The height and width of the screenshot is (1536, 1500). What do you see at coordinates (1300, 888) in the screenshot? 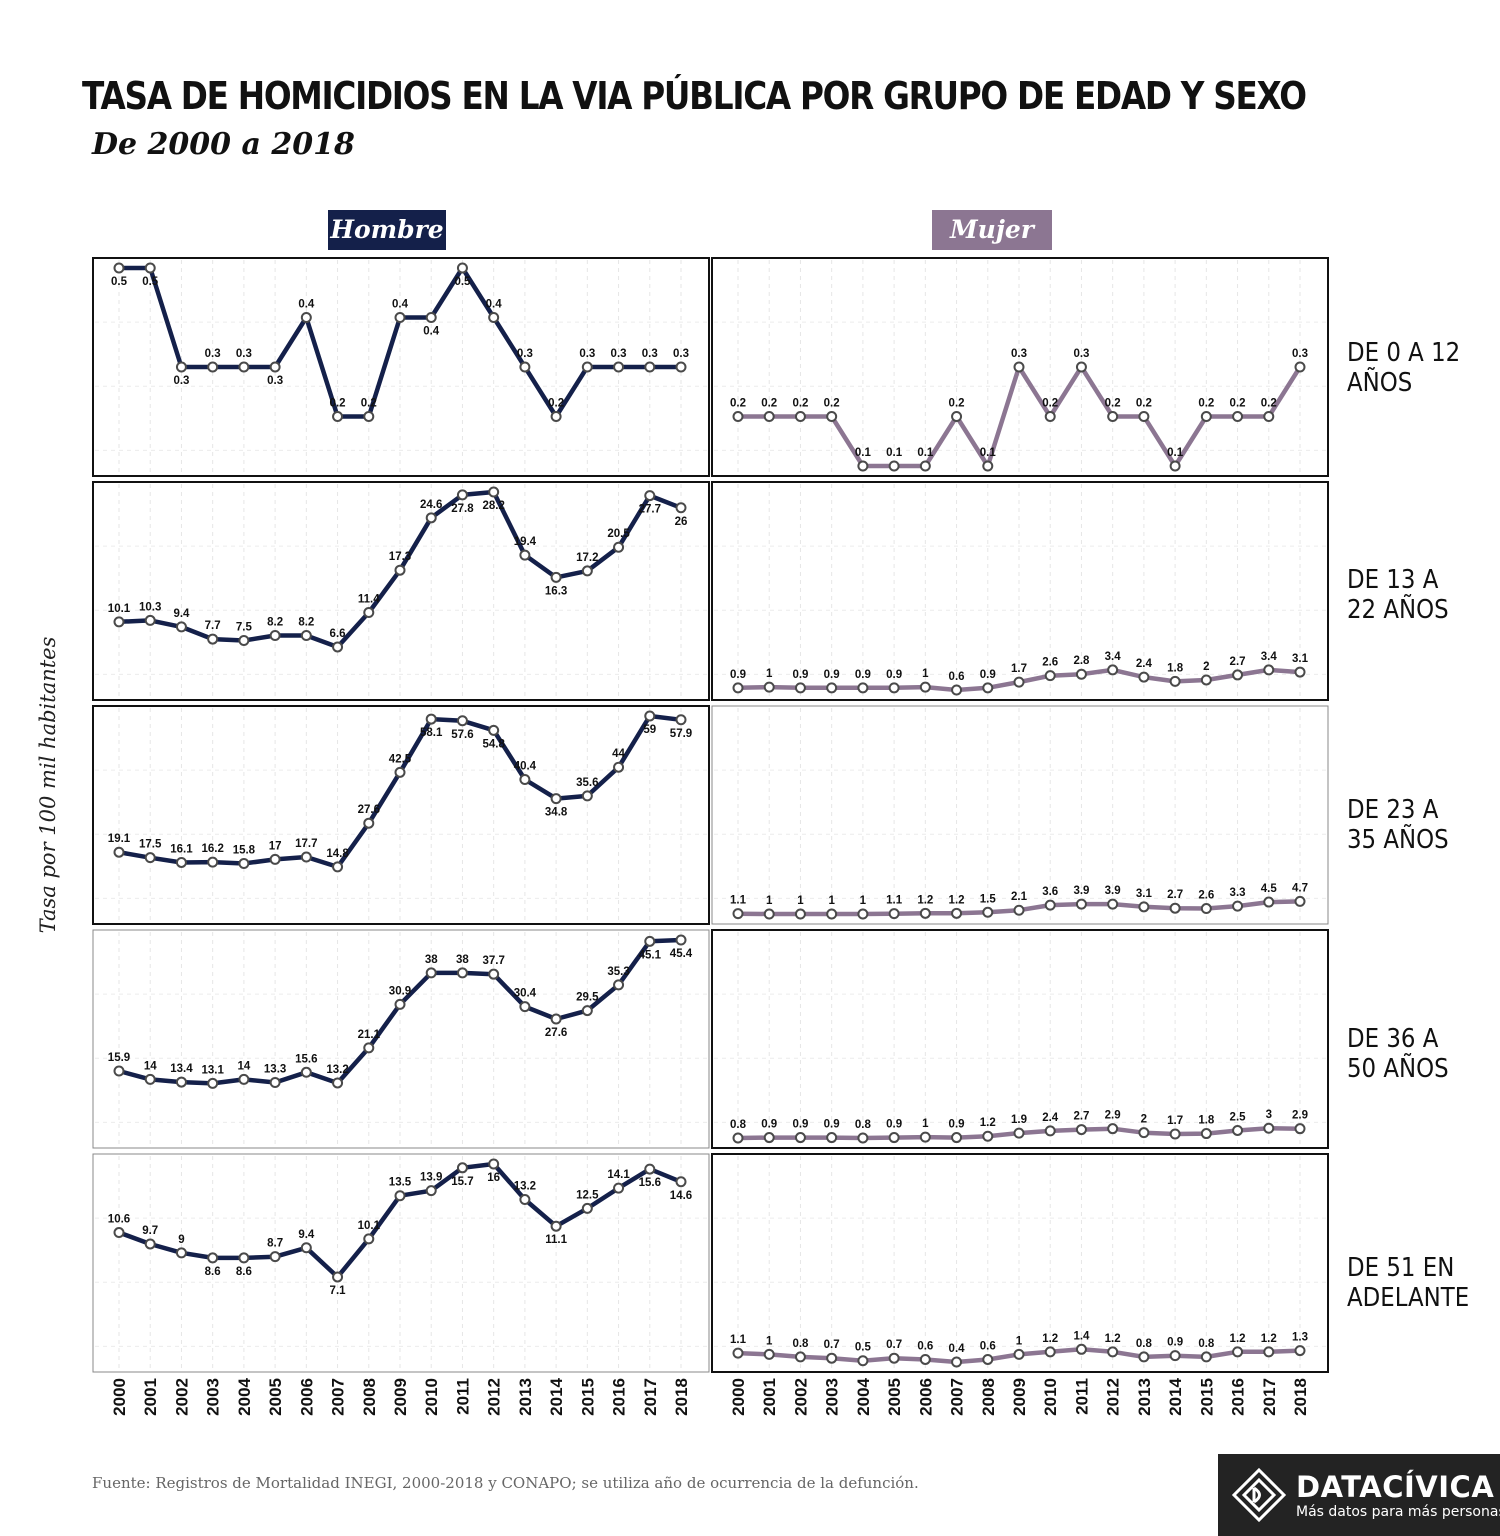
I see `data-label: 4.7` at bounding box center [1300, 888].